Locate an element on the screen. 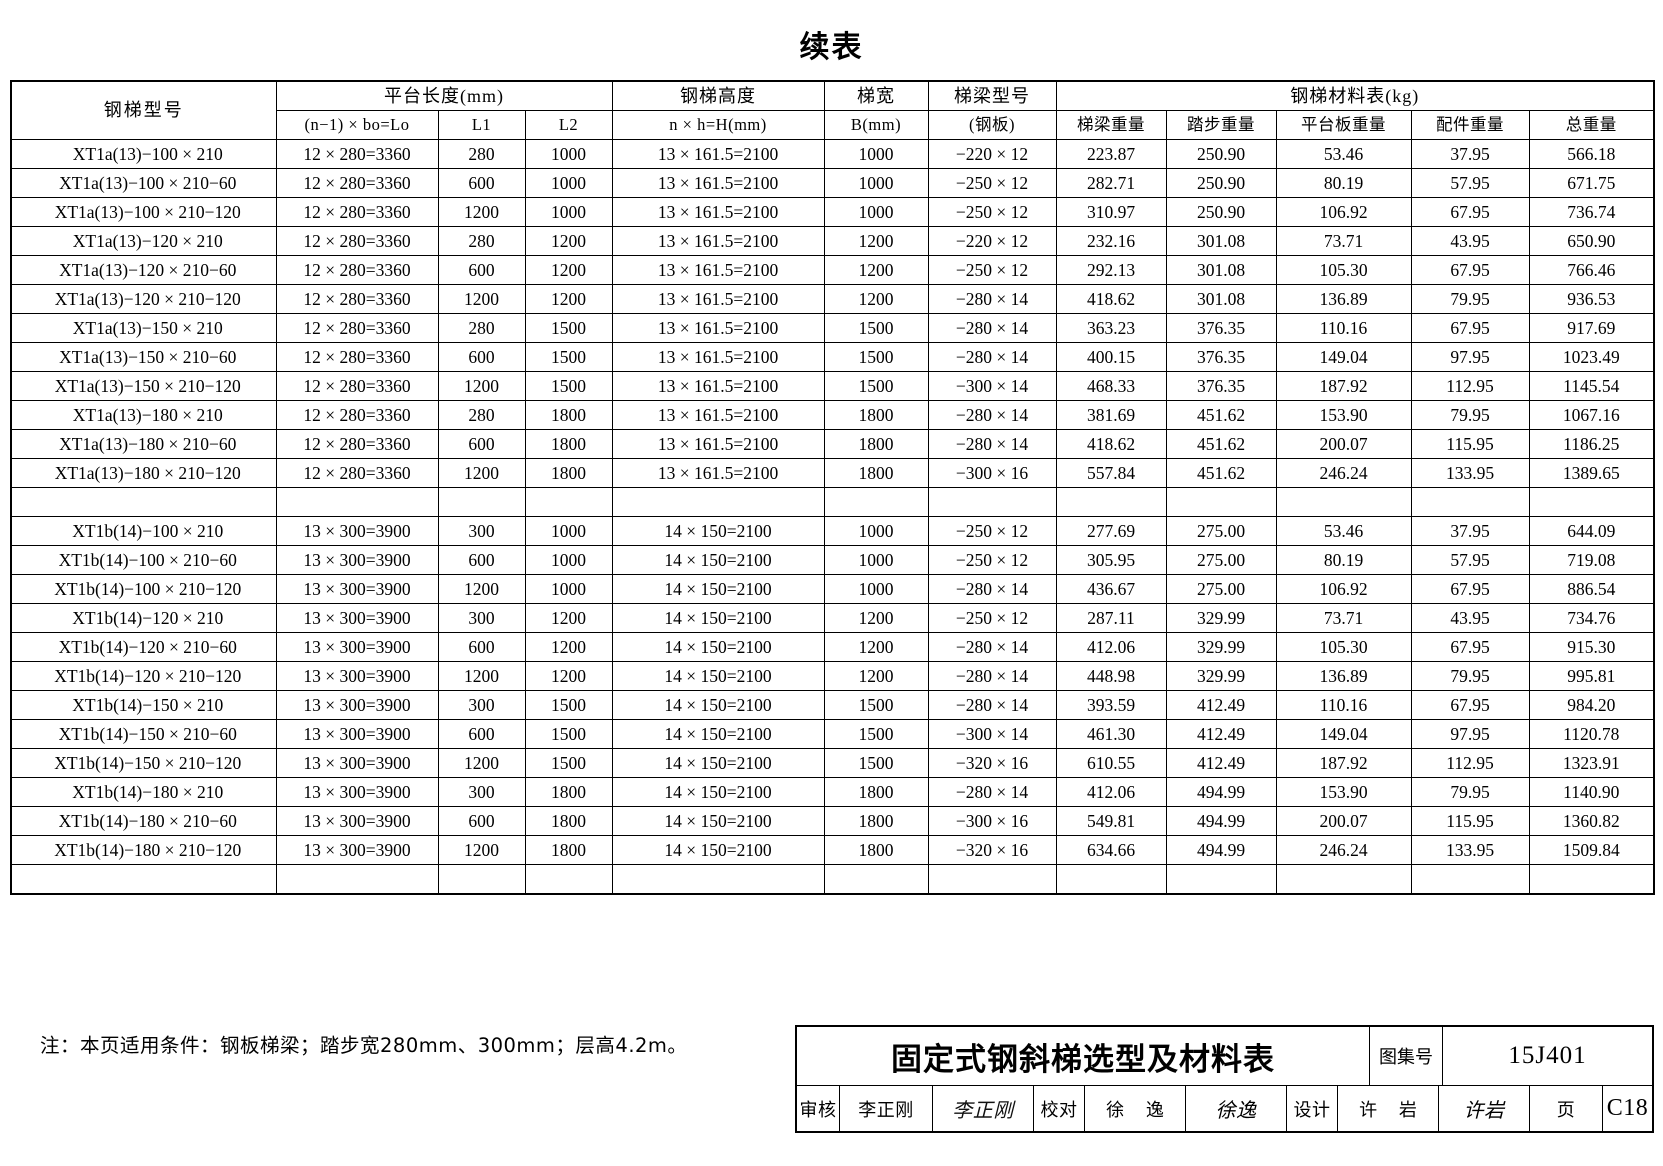  cell-w_plat: 53.46 is located at coordinates (1343, 531).